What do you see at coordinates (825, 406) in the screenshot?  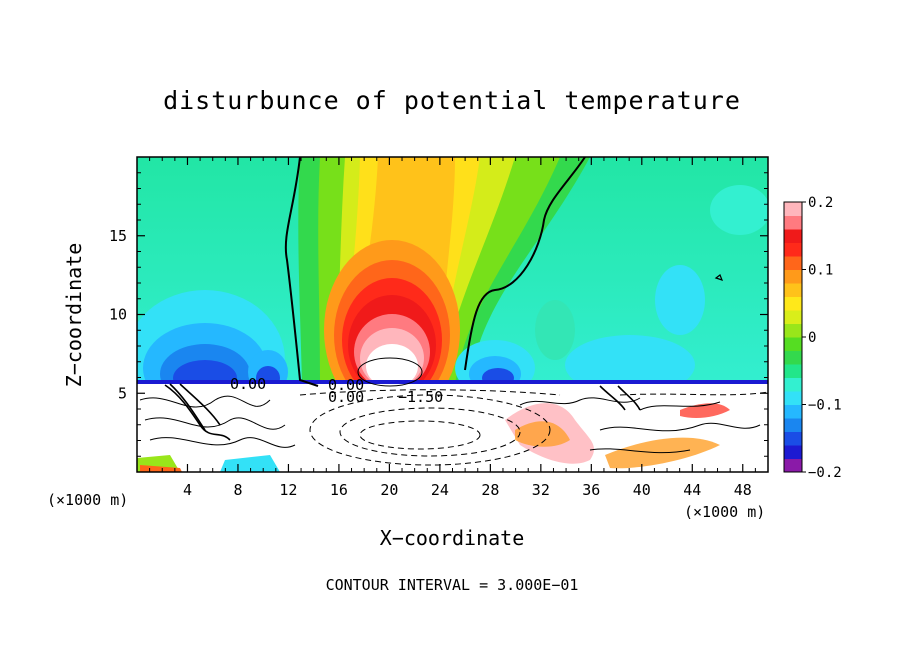 I see `colorbar-label: −0.1` at bounding box center [825, 406].